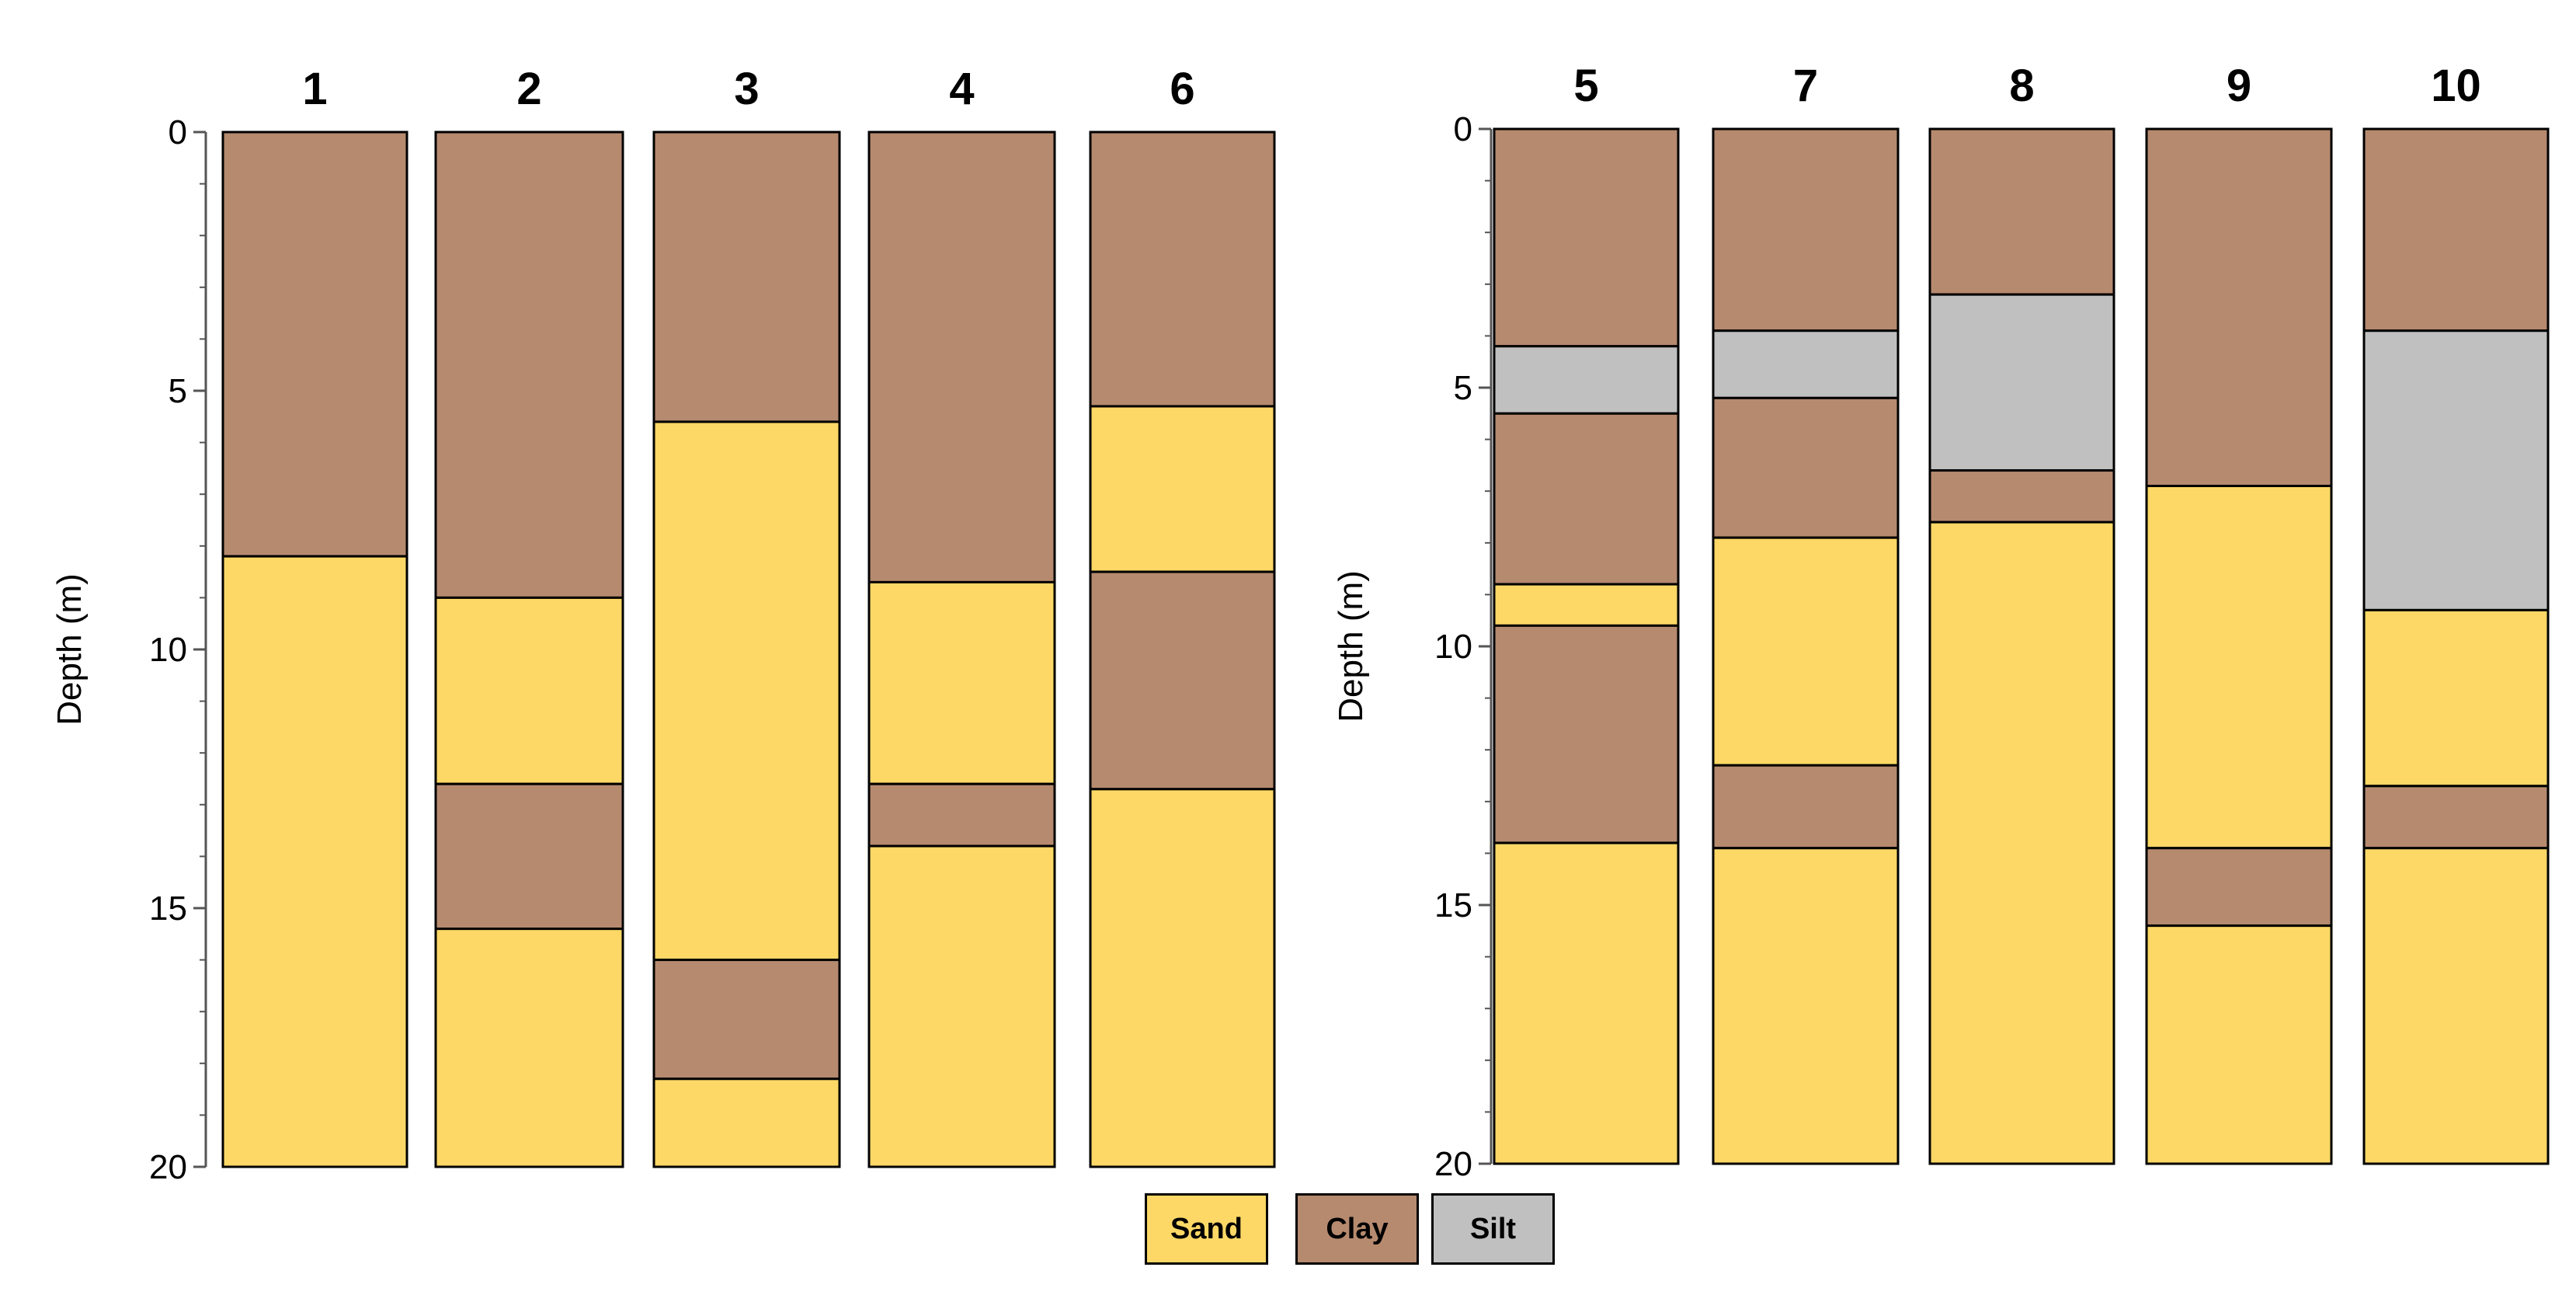  Describe the element at coordinates (746, 89) in the screenshot. I see `borehole-label: 3` at that location.